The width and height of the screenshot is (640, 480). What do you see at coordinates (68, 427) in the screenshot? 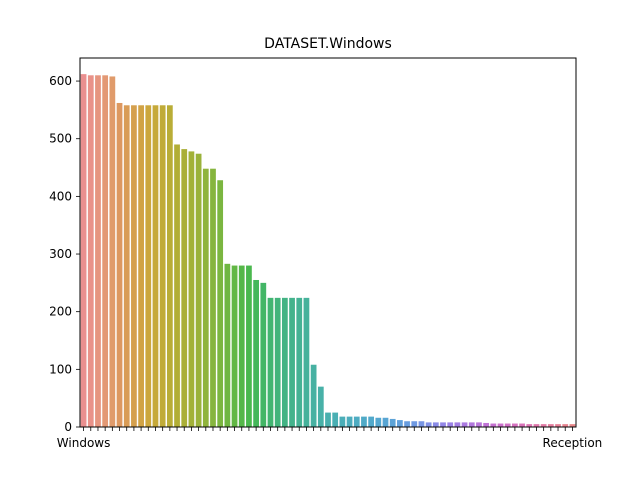
I see `y-tick-label: 0` at bounding box center [68, 427].